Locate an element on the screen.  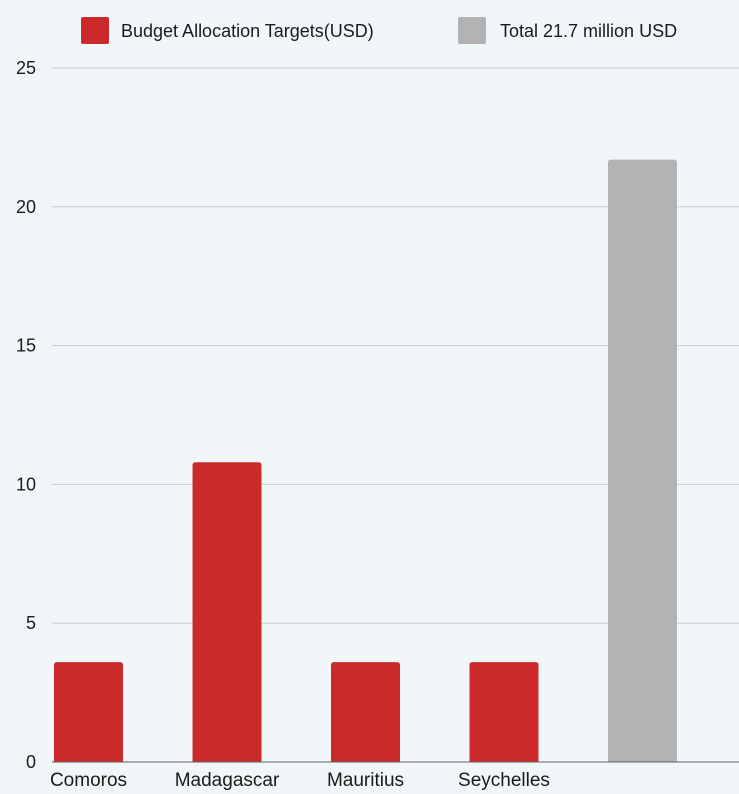
y-tick-label: 5 is located at coordinates (31, 623).